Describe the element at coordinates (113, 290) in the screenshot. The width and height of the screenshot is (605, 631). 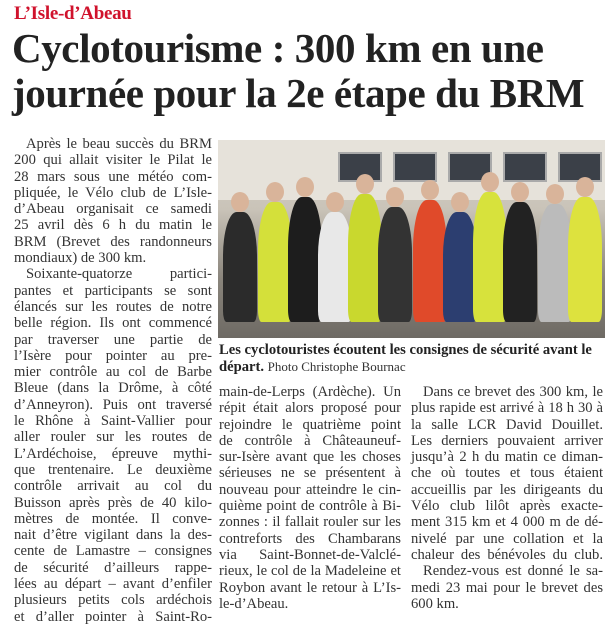
I see `text-line: pantes et participants se sont` at that location.